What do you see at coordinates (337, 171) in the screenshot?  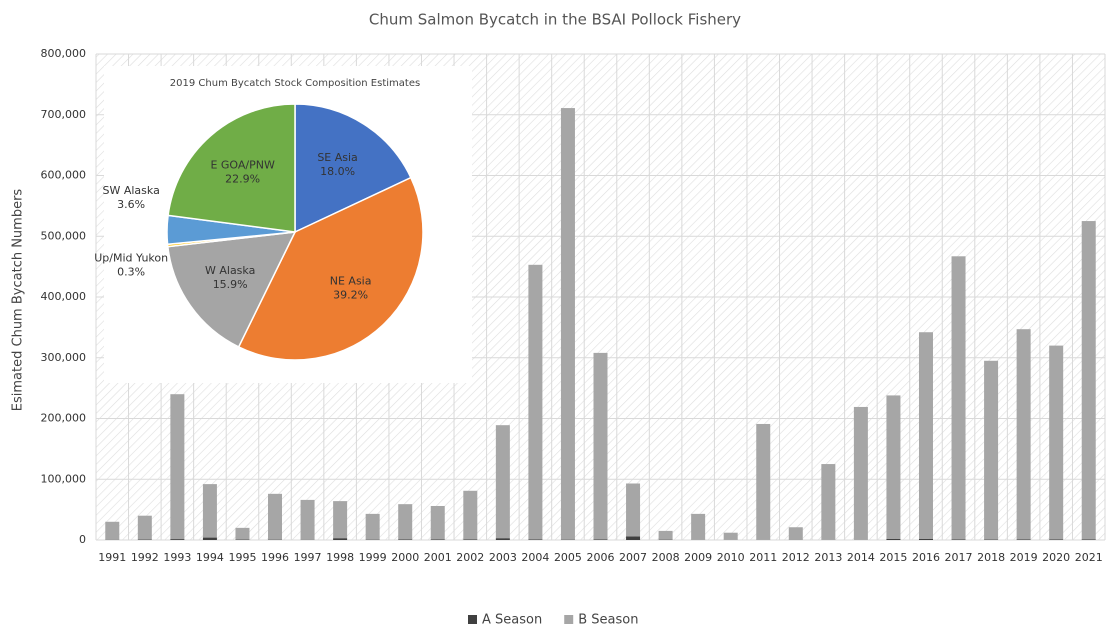 I see `pie-value-label: 18.0%` at bounding box center [337, 171].